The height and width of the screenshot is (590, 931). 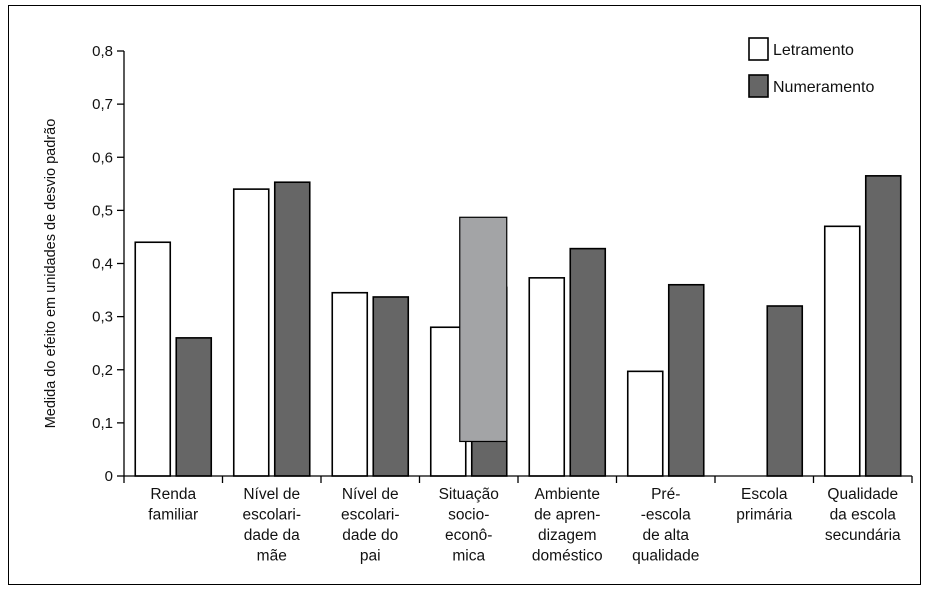 I want to click on x-tick-label-line: qualidade, so click(x=665, y=556).